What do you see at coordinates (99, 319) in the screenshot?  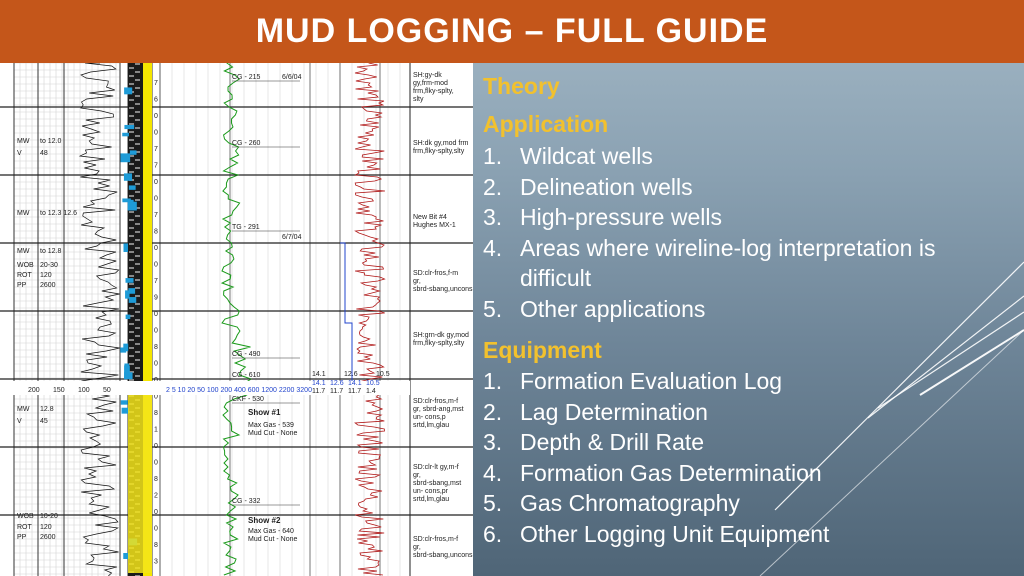 I see `drill-rate-curve` at bounding box center [99, 319].